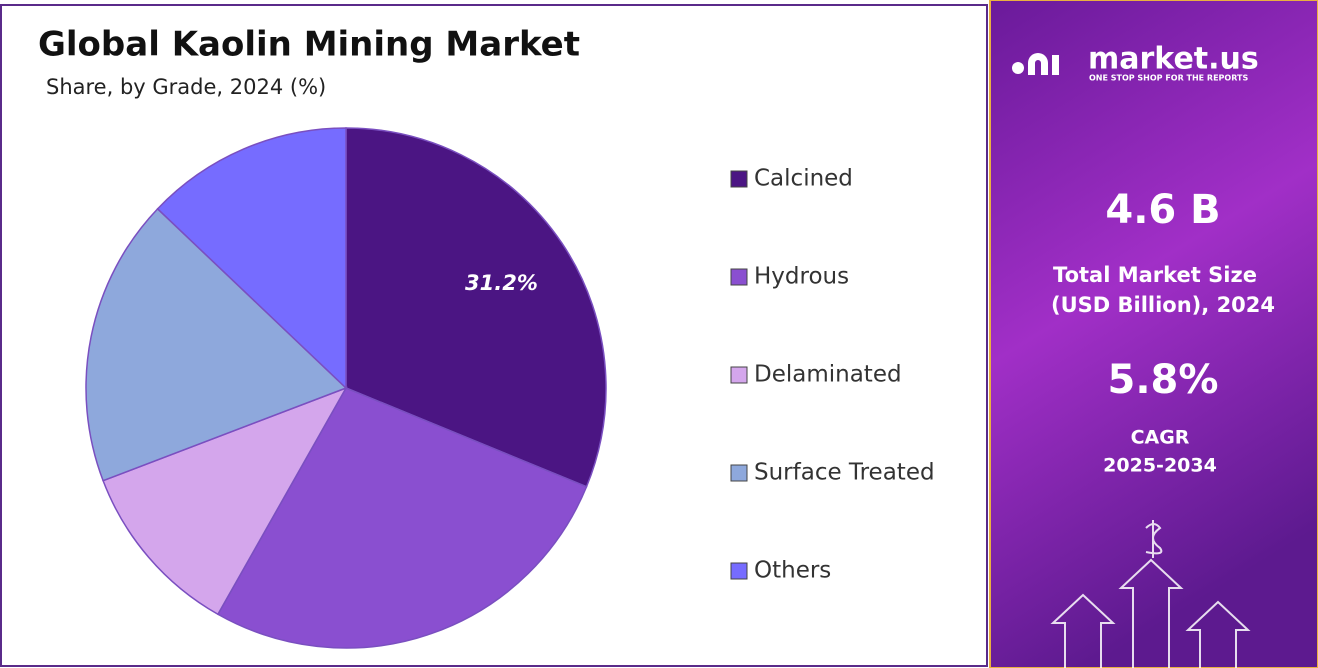 Image resolution: width=1318 pixels, height=668 pixels. Describe the element at coordinates (1160, 466) in the screenshot. I see `cagr-period: 2025-2034` at that location.